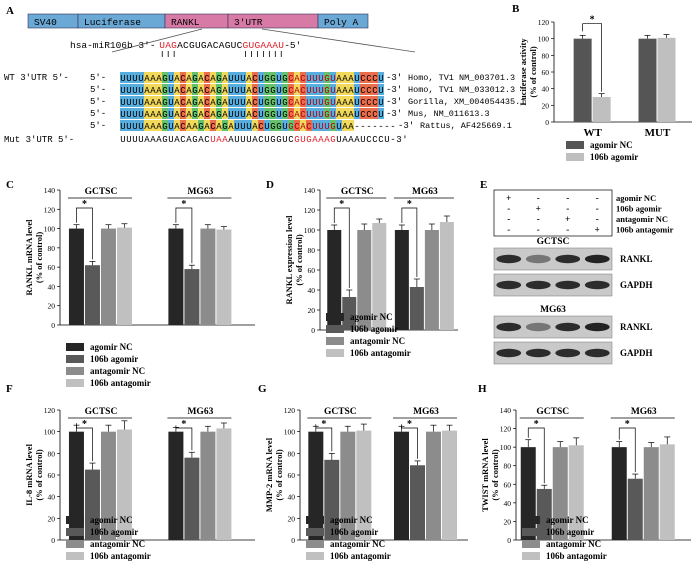 This screenshot has height=576, width=700. I want to click on mut-base: U, so click(242, 140).